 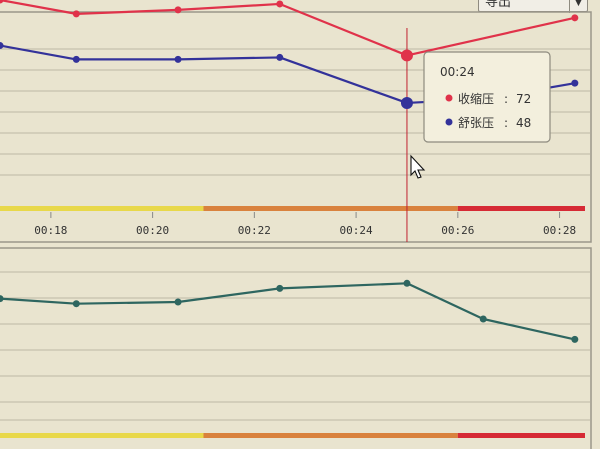 I want to click on tooltip-value-diastolic: 48, so click(x=523, y=123).